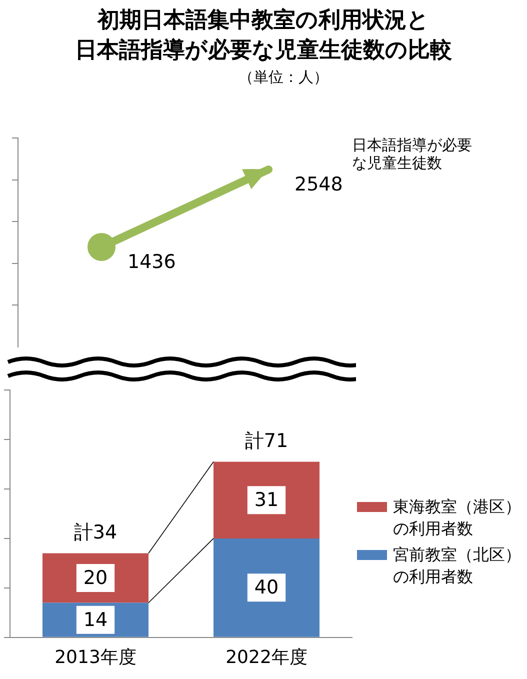 Image resolution: width=527 pixels, height=679 pixels. Describe the element at coordinates (457, 566) in the screenshot. I see `legend-label: 宮前教室（北区）の利用者数` at that location.